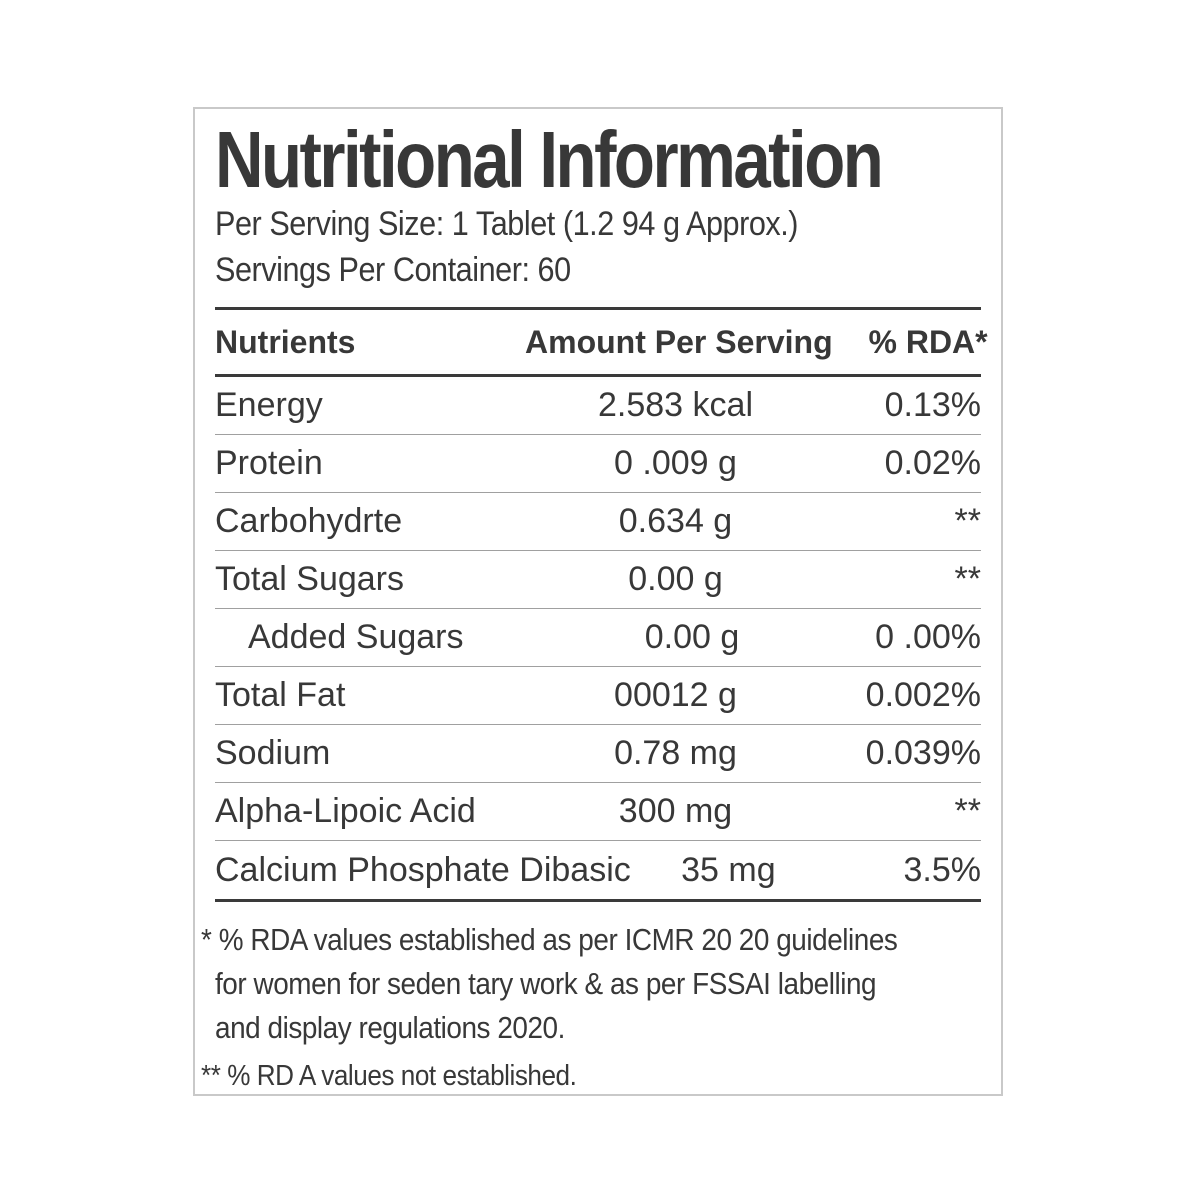  I want to click on table-row-protein: Protein 0 .009 g 0.02%, so click(598, 464).